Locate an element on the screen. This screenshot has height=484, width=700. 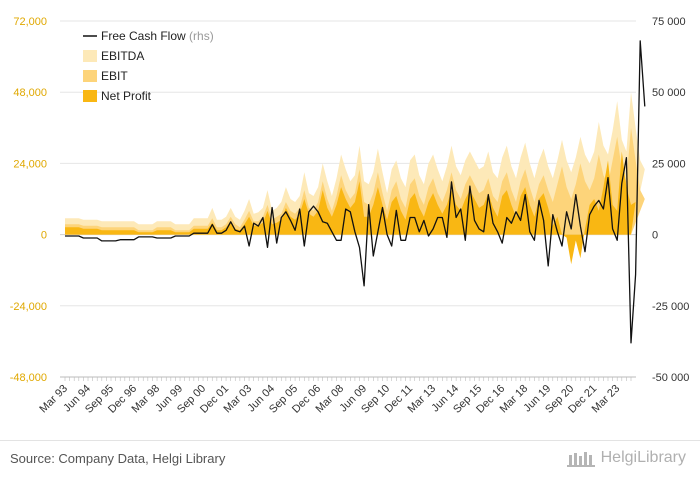
left-tick-label: -24,000 is located at coordinates (28, 307).